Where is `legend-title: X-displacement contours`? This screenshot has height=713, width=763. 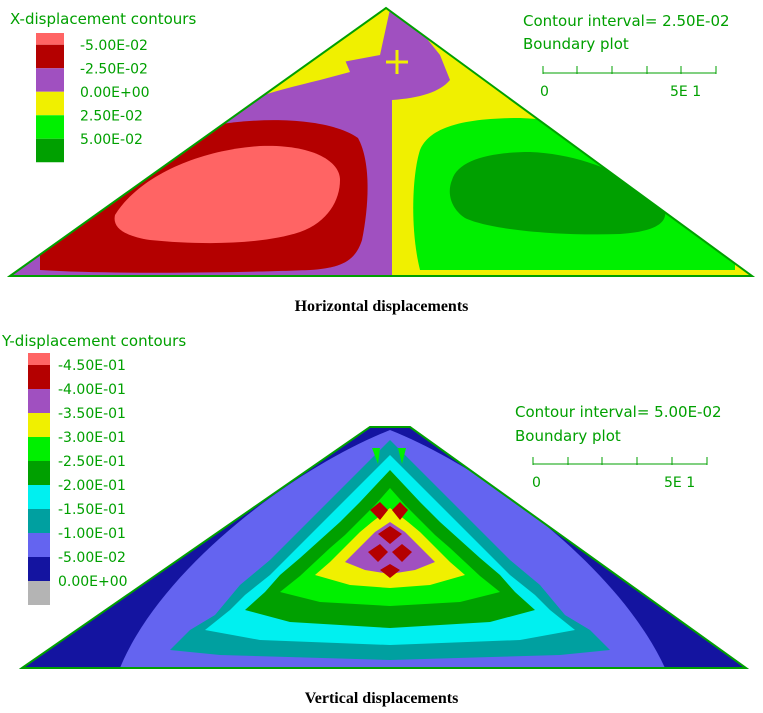
legend-title: X-displacement contours is located at coordinates (103, 19).